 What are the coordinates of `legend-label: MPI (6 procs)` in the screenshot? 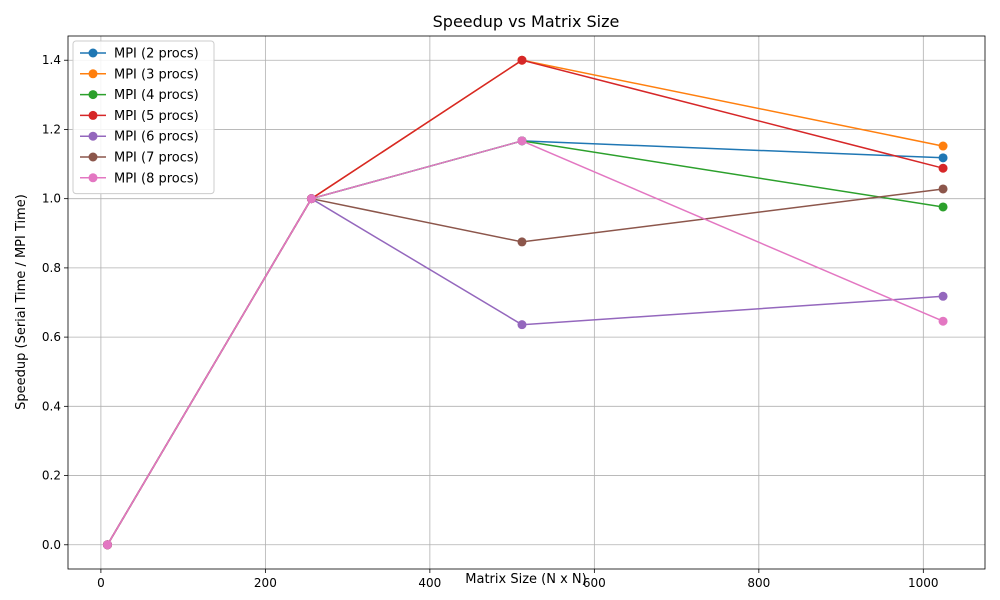 It's located at (156, 137).